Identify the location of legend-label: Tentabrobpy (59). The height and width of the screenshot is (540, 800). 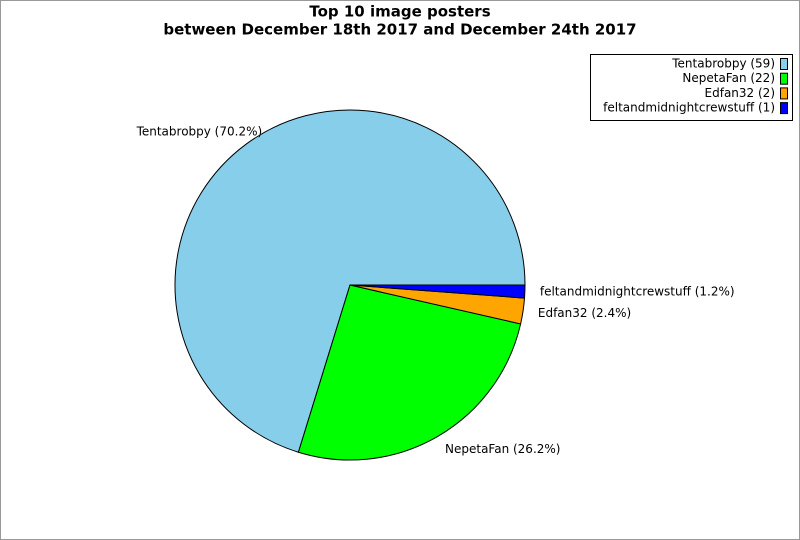
(723, 64).